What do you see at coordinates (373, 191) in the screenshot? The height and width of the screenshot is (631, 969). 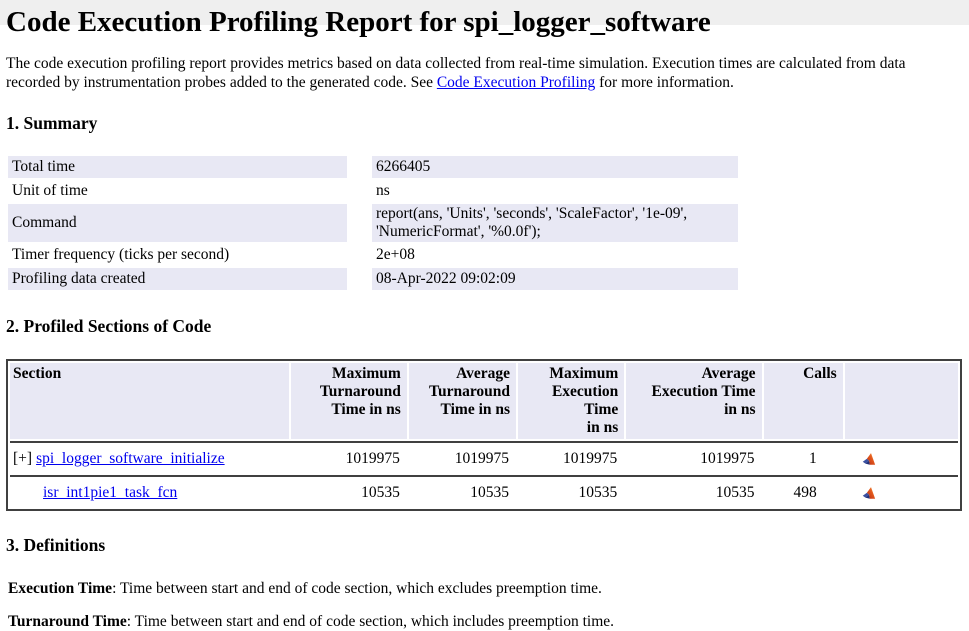 I see `table-row: Unit of time ns` at bounding box center [373, 191].